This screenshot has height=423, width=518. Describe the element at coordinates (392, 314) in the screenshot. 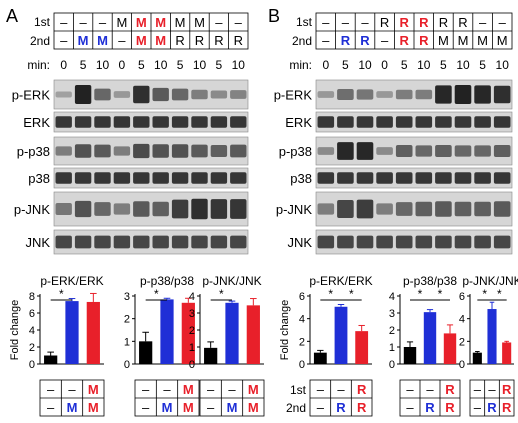

I see `y-tick-label: 3` at that location.